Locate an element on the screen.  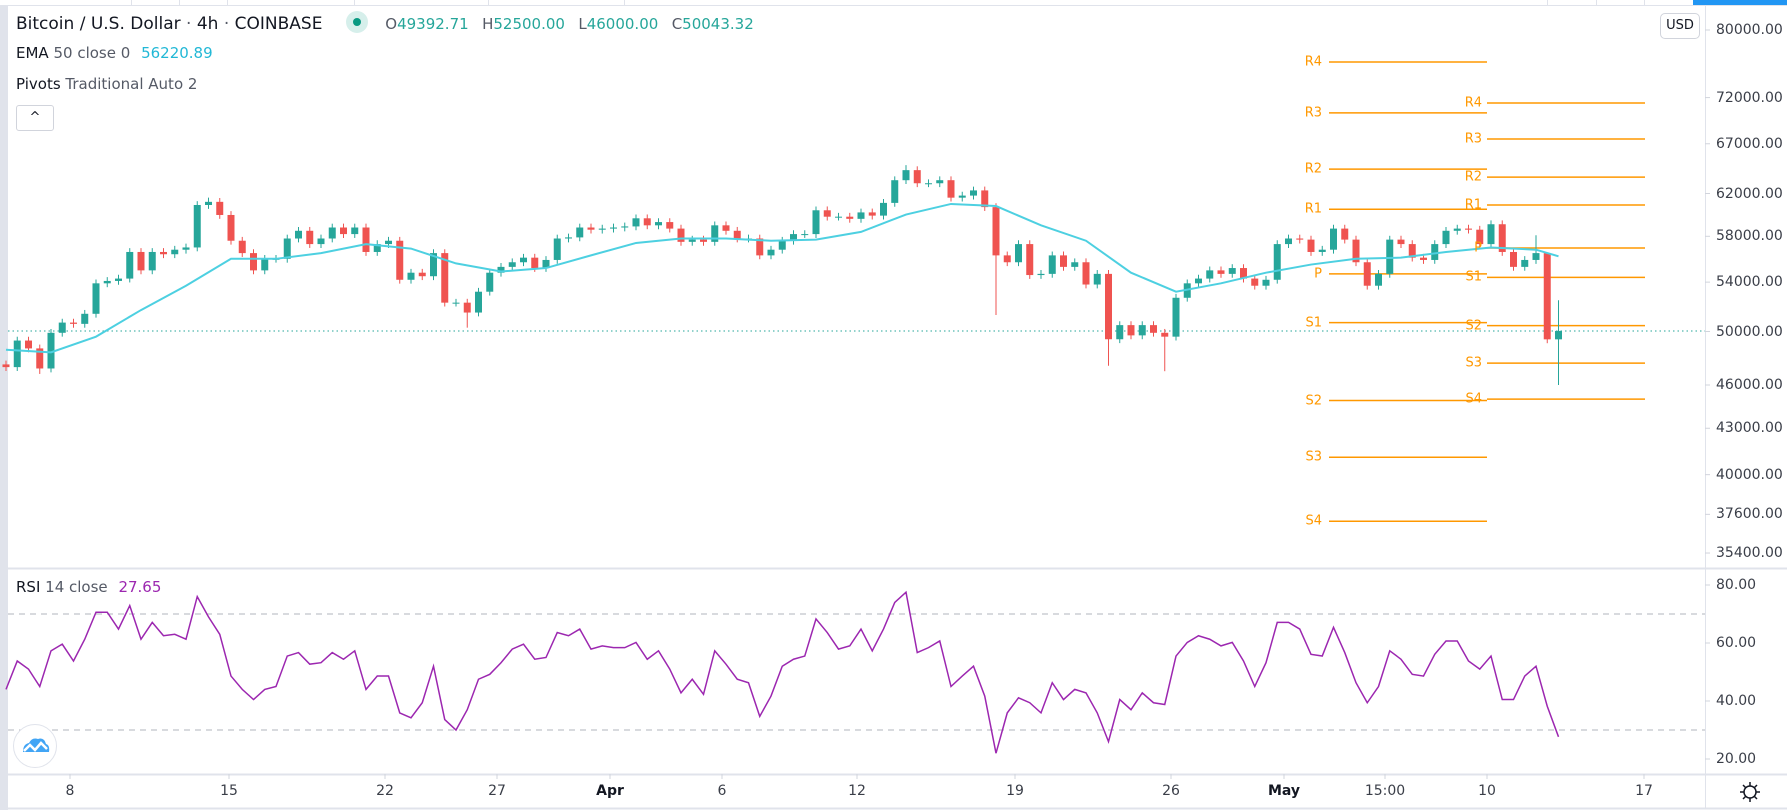
pivot-label: S1 is located at coordinates (1473, 277).